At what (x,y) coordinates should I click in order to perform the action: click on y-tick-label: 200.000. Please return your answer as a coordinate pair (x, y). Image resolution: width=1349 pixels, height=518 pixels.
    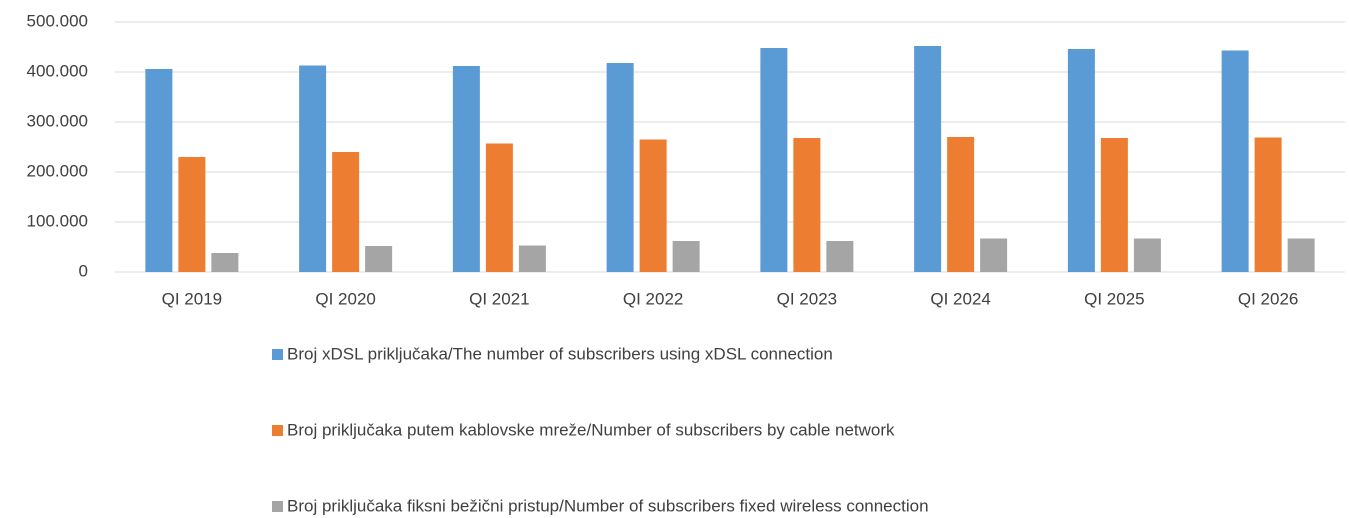
    Looking at the image, I should click on (57, 170).